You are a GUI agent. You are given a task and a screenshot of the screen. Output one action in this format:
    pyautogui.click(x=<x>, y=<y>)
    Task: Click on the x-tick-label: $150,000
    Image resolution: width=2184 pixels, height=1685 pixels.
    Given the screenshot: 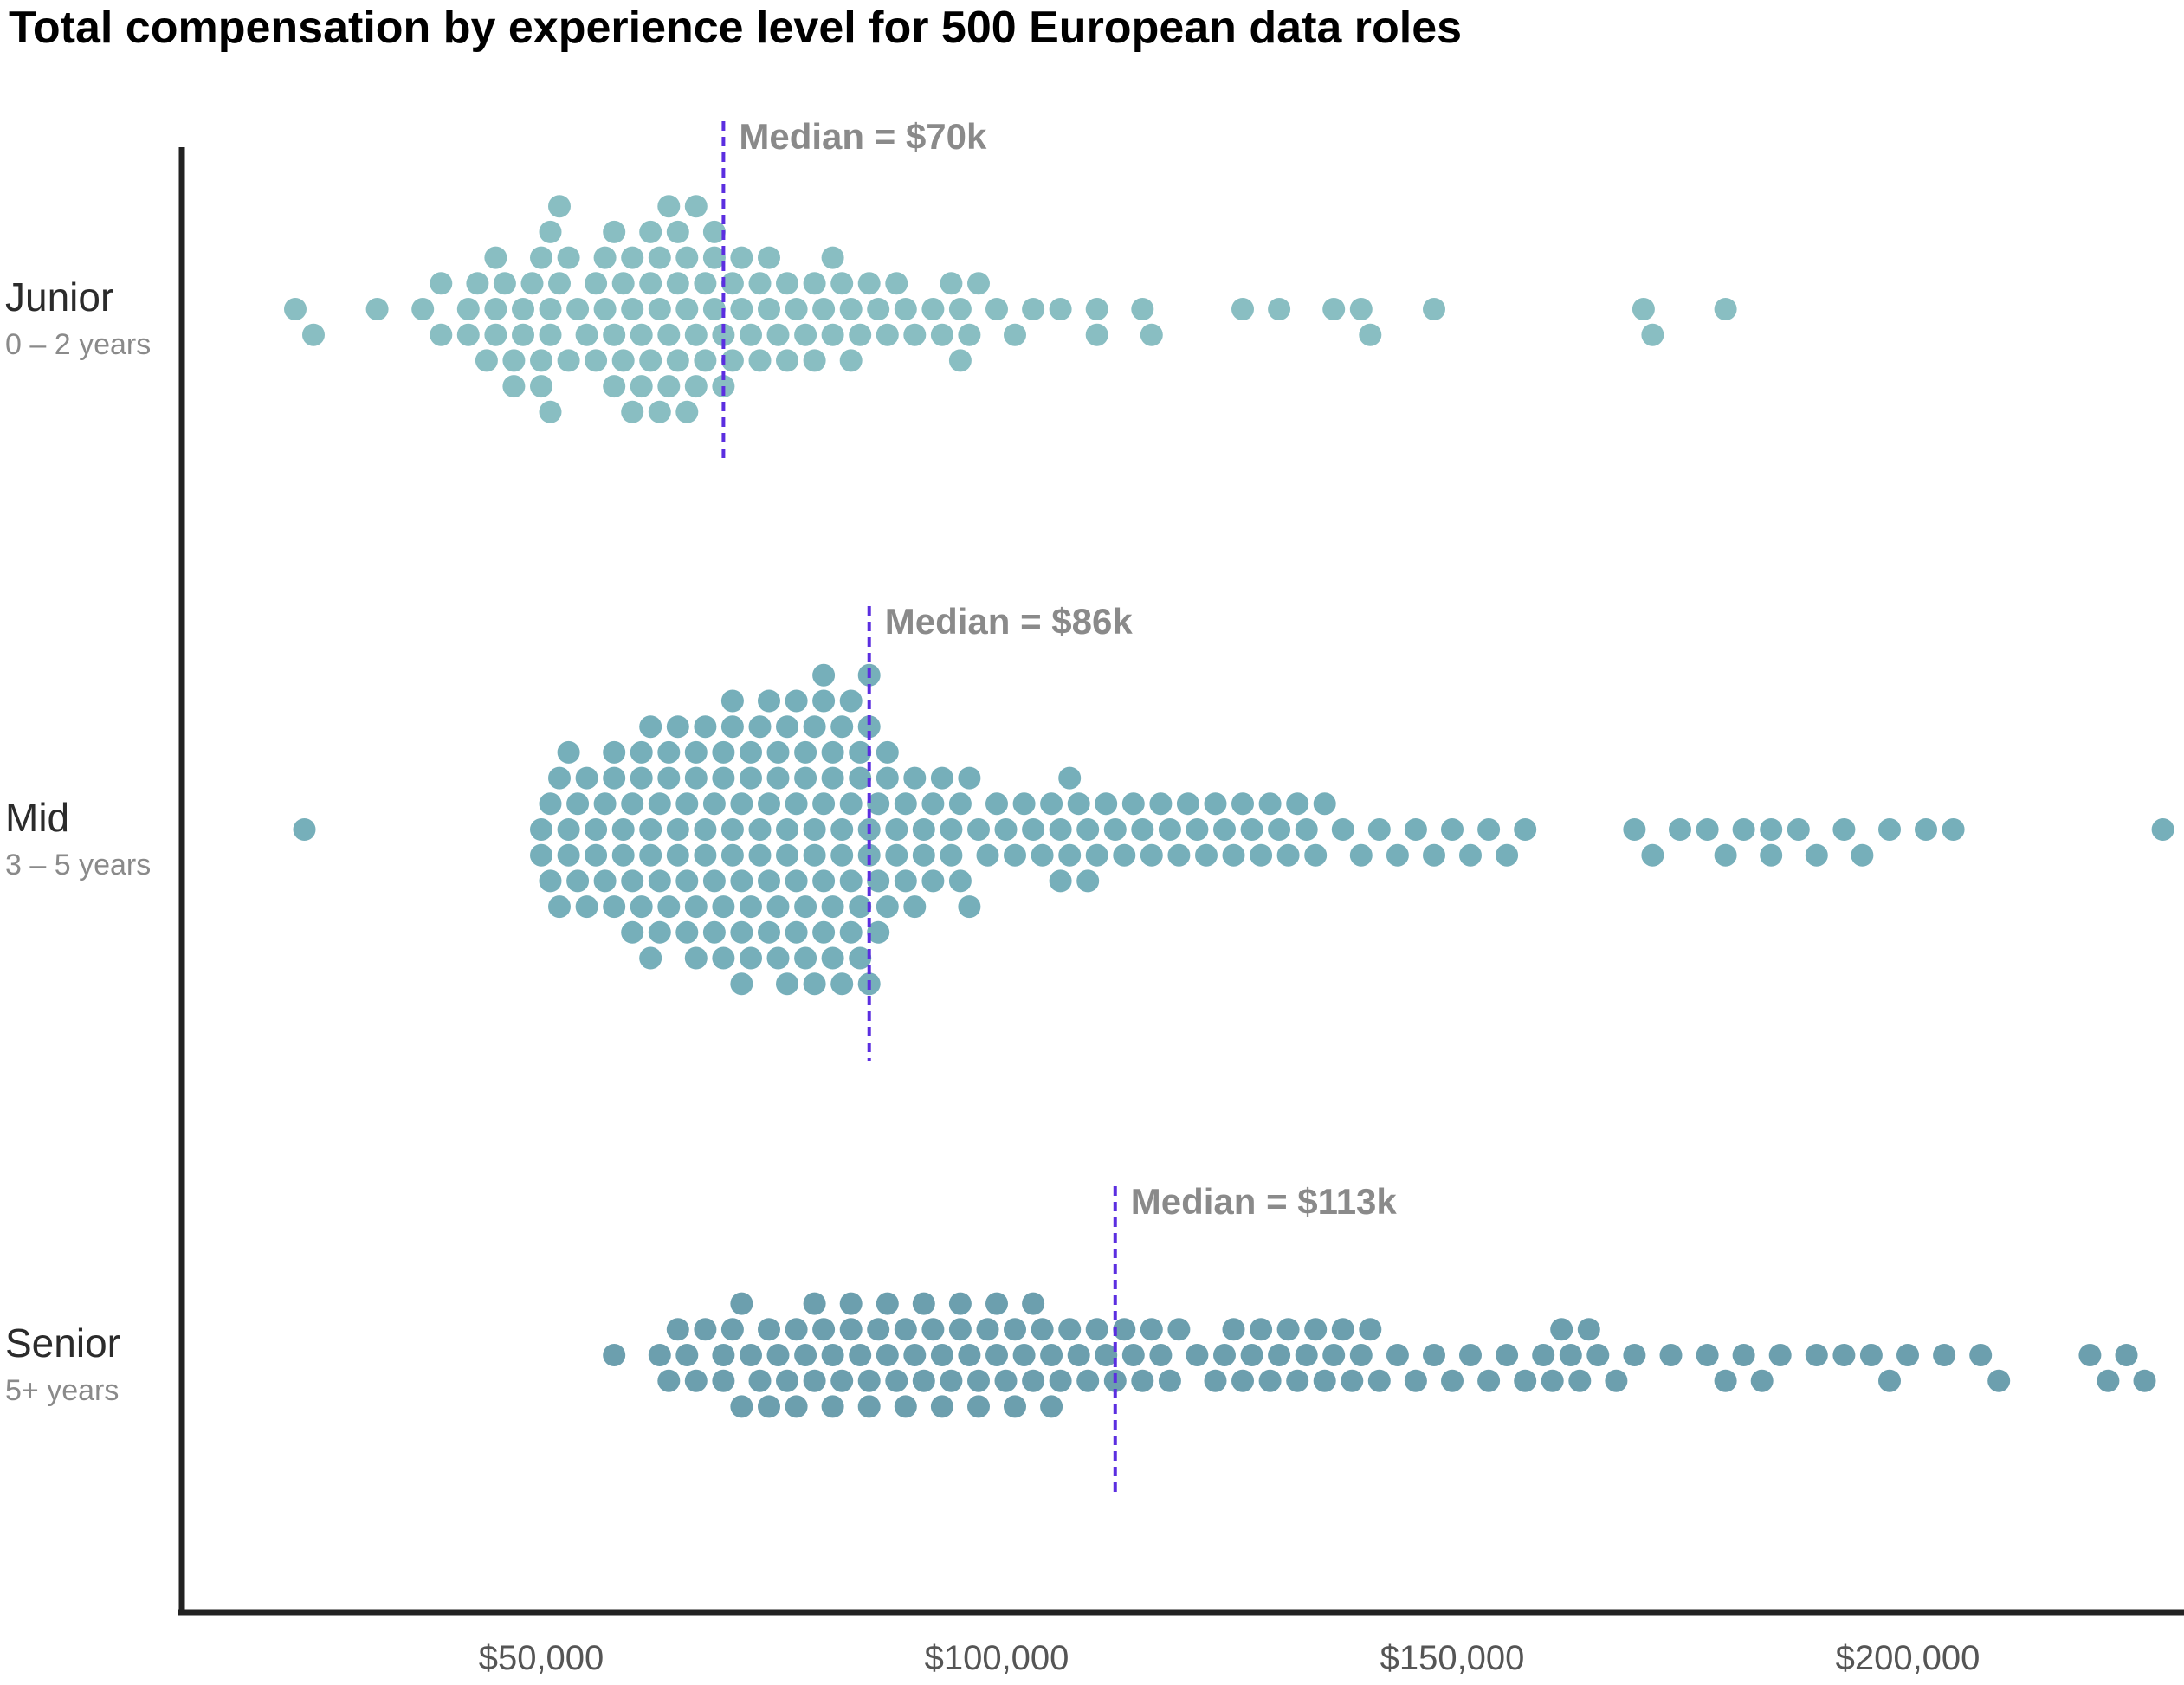 What is the action you would take?
    pyautogui.click(x=1452, y=1658)
    